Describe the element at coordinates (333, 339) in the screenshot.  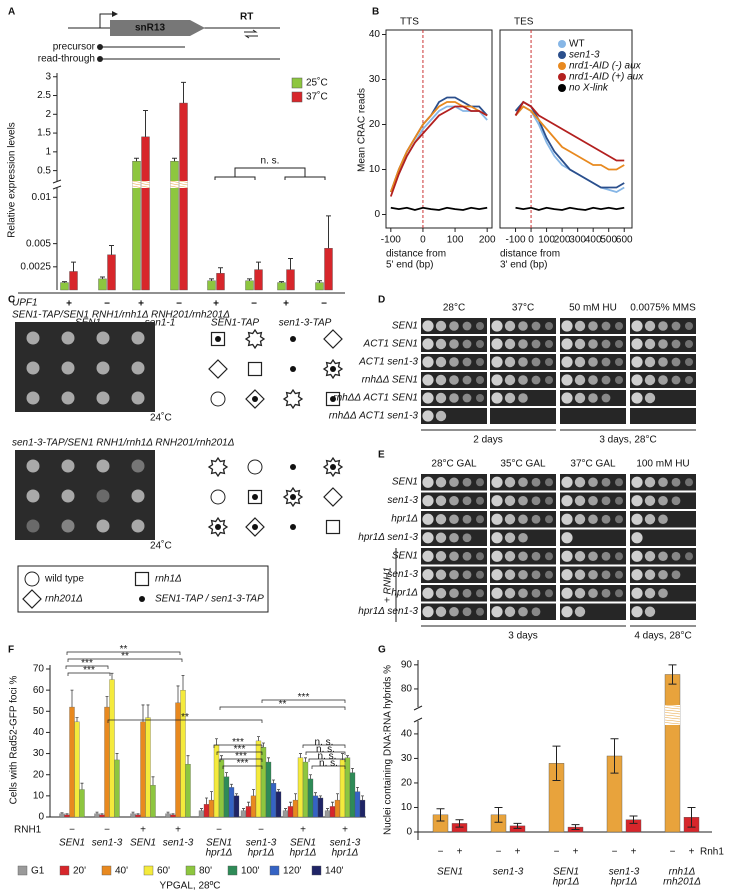
I see `symbol-rnh201` at that location.